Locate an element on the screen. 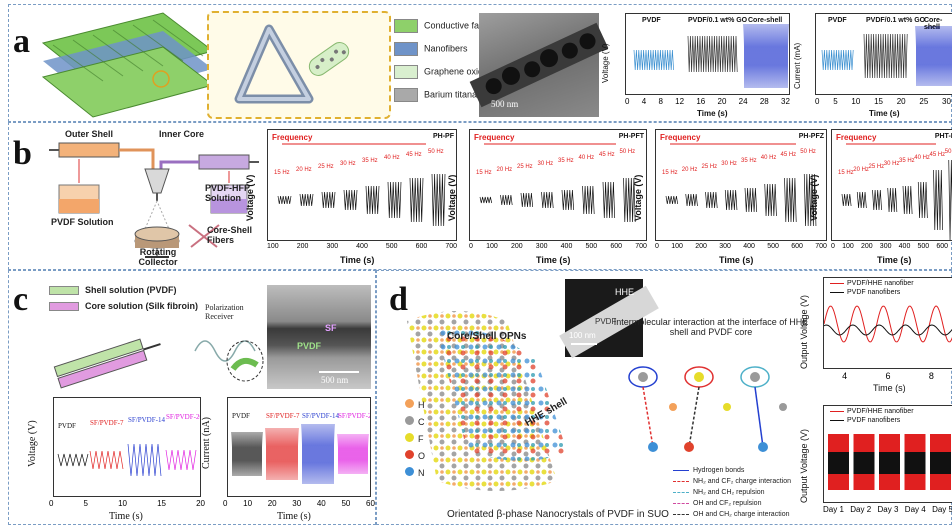 This screenshot has height=525, width=952. coaxial-electrospinning-schematic is located at coordinates (154, 200).